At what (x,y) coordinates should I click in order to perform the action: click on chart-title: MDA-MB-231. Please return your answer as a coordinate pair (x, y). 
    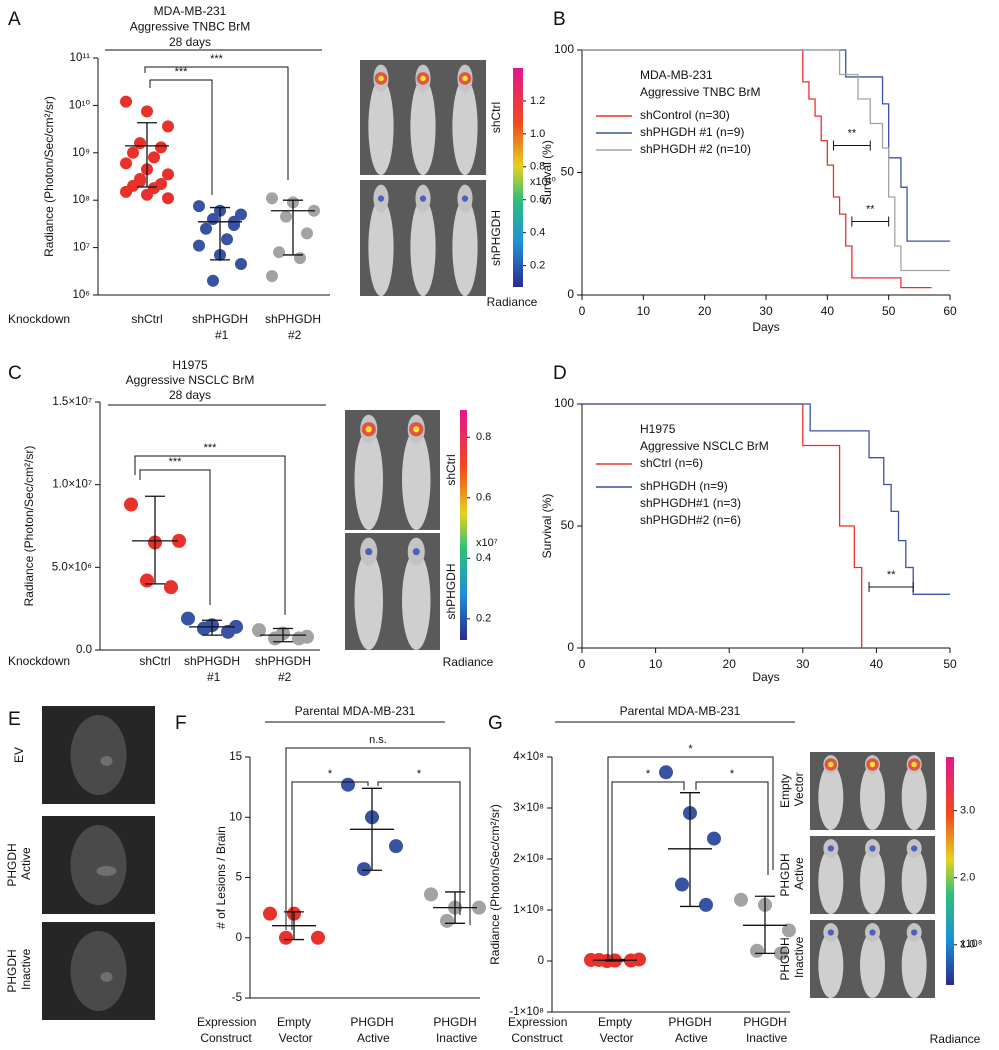
    Looking at the image, I should click on (190, 11).